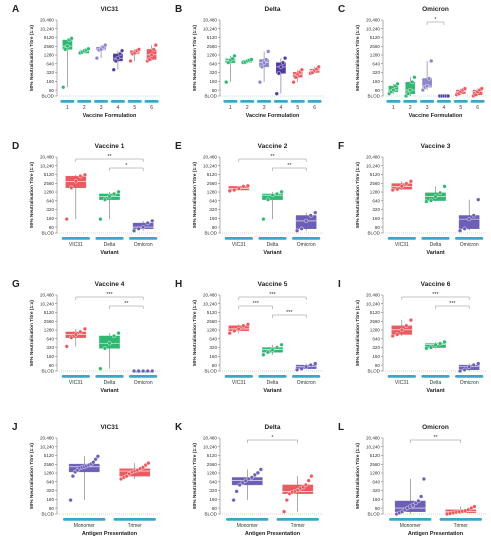 Image resolution: width=491 pixels, height=550 pixels. I want to click on x-tick-label: 4, so click(281, 108).